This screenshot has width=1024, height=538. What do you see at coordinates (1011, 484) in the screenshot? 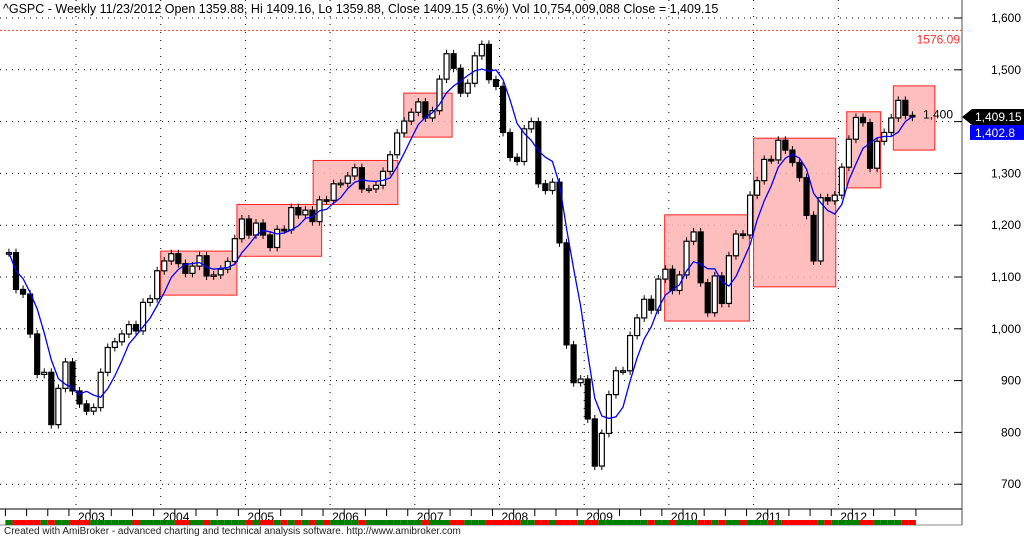
I see `y-tick-label: 700` at bounding box center [1011, 484].